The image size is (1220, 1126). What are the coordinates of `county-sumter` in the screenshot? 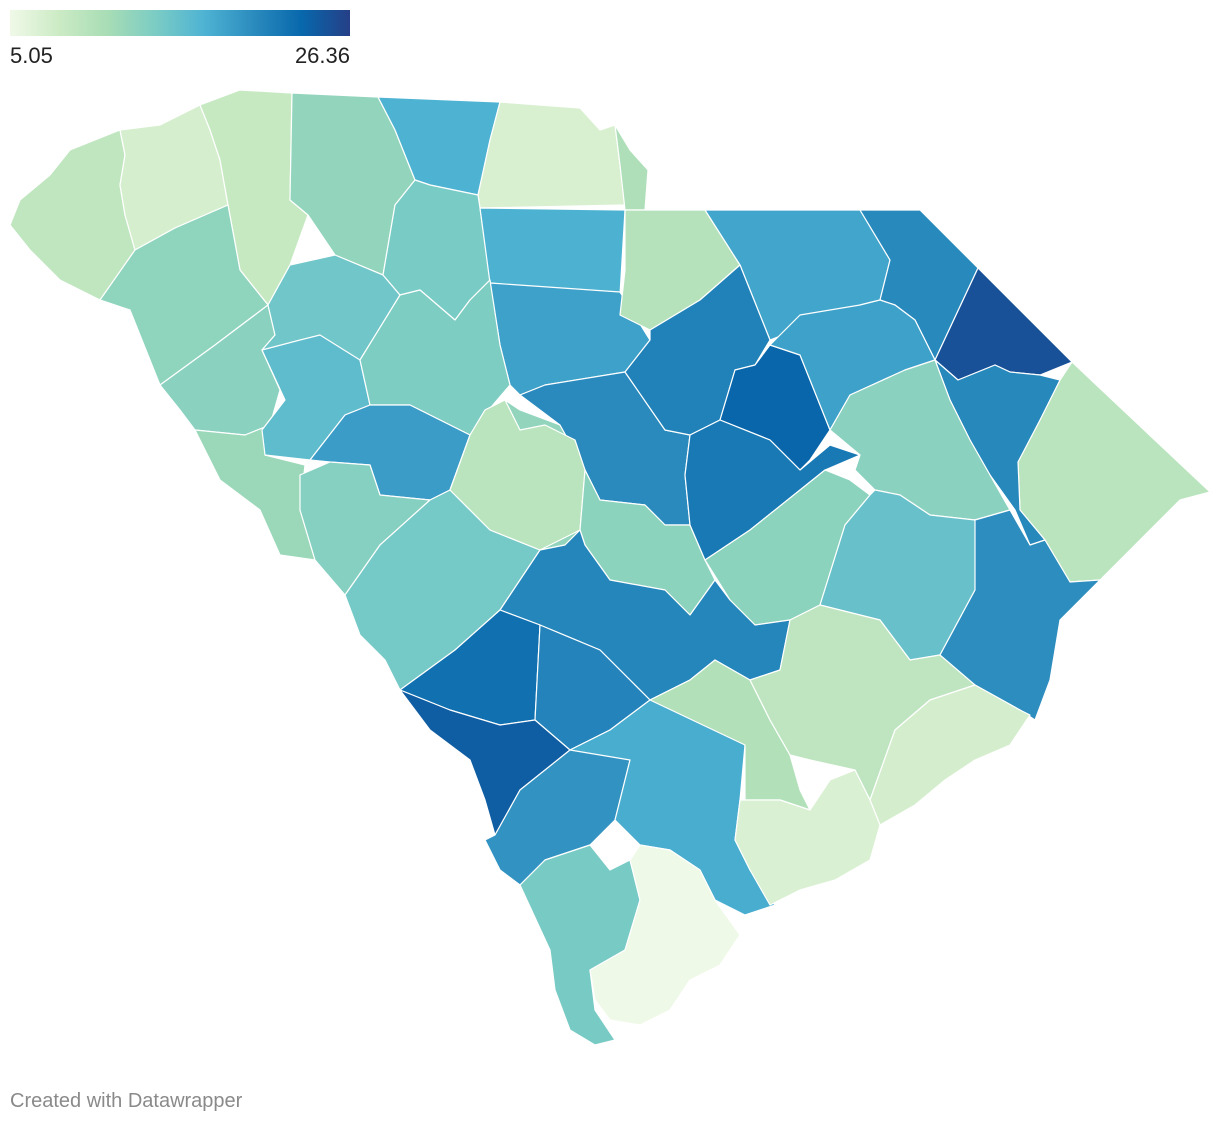 It's located at (852, 365).